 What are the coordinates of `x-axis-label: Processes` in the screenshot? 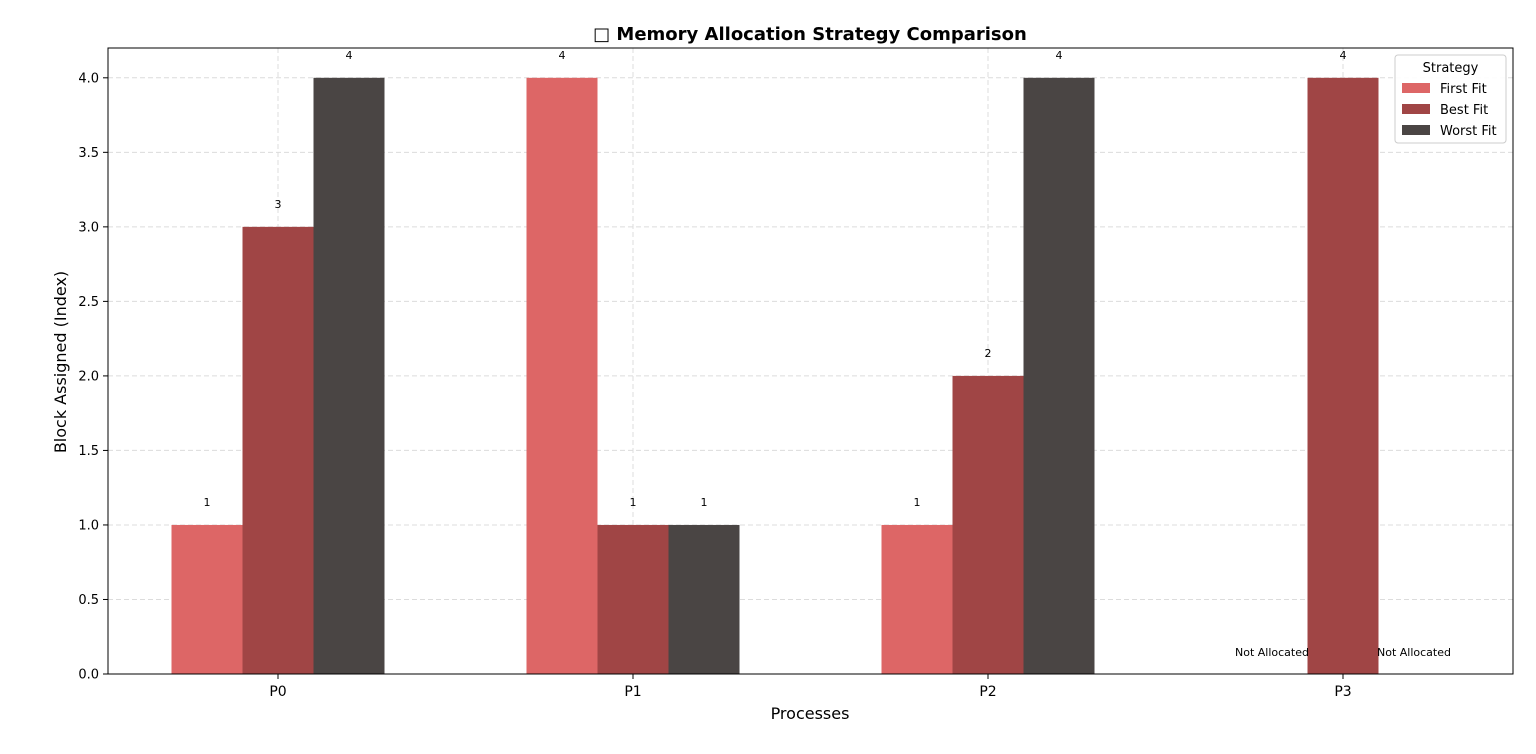 It's located at (810, 713).